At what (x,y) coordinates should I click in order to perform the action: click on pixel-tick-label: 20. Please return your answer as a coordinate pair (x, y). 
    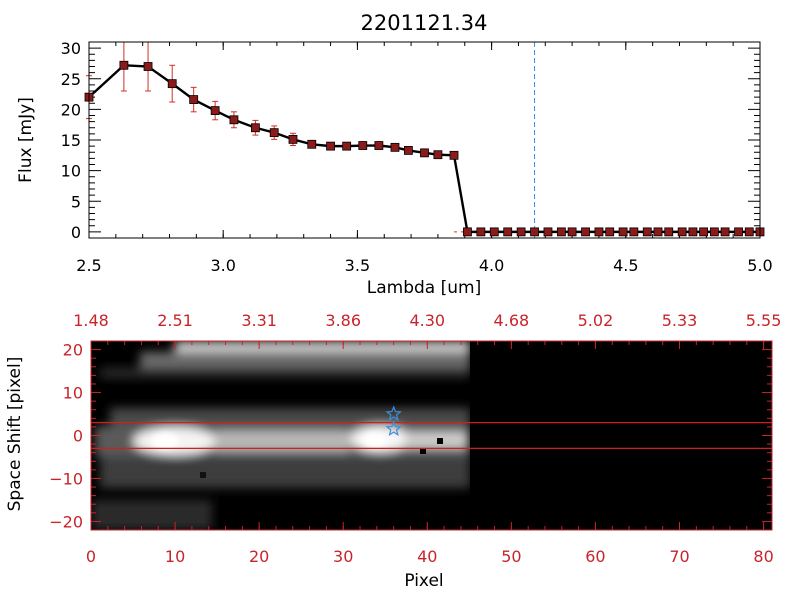
    Looking at the image, I should click on (259, 556).